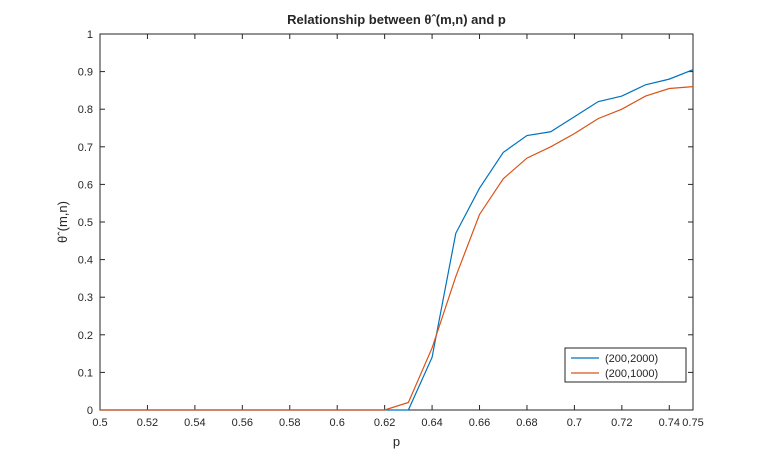  Describe the element at coordinates (431, 423) in the screenshot. I see `x-tick-label: 0.64` at that location.